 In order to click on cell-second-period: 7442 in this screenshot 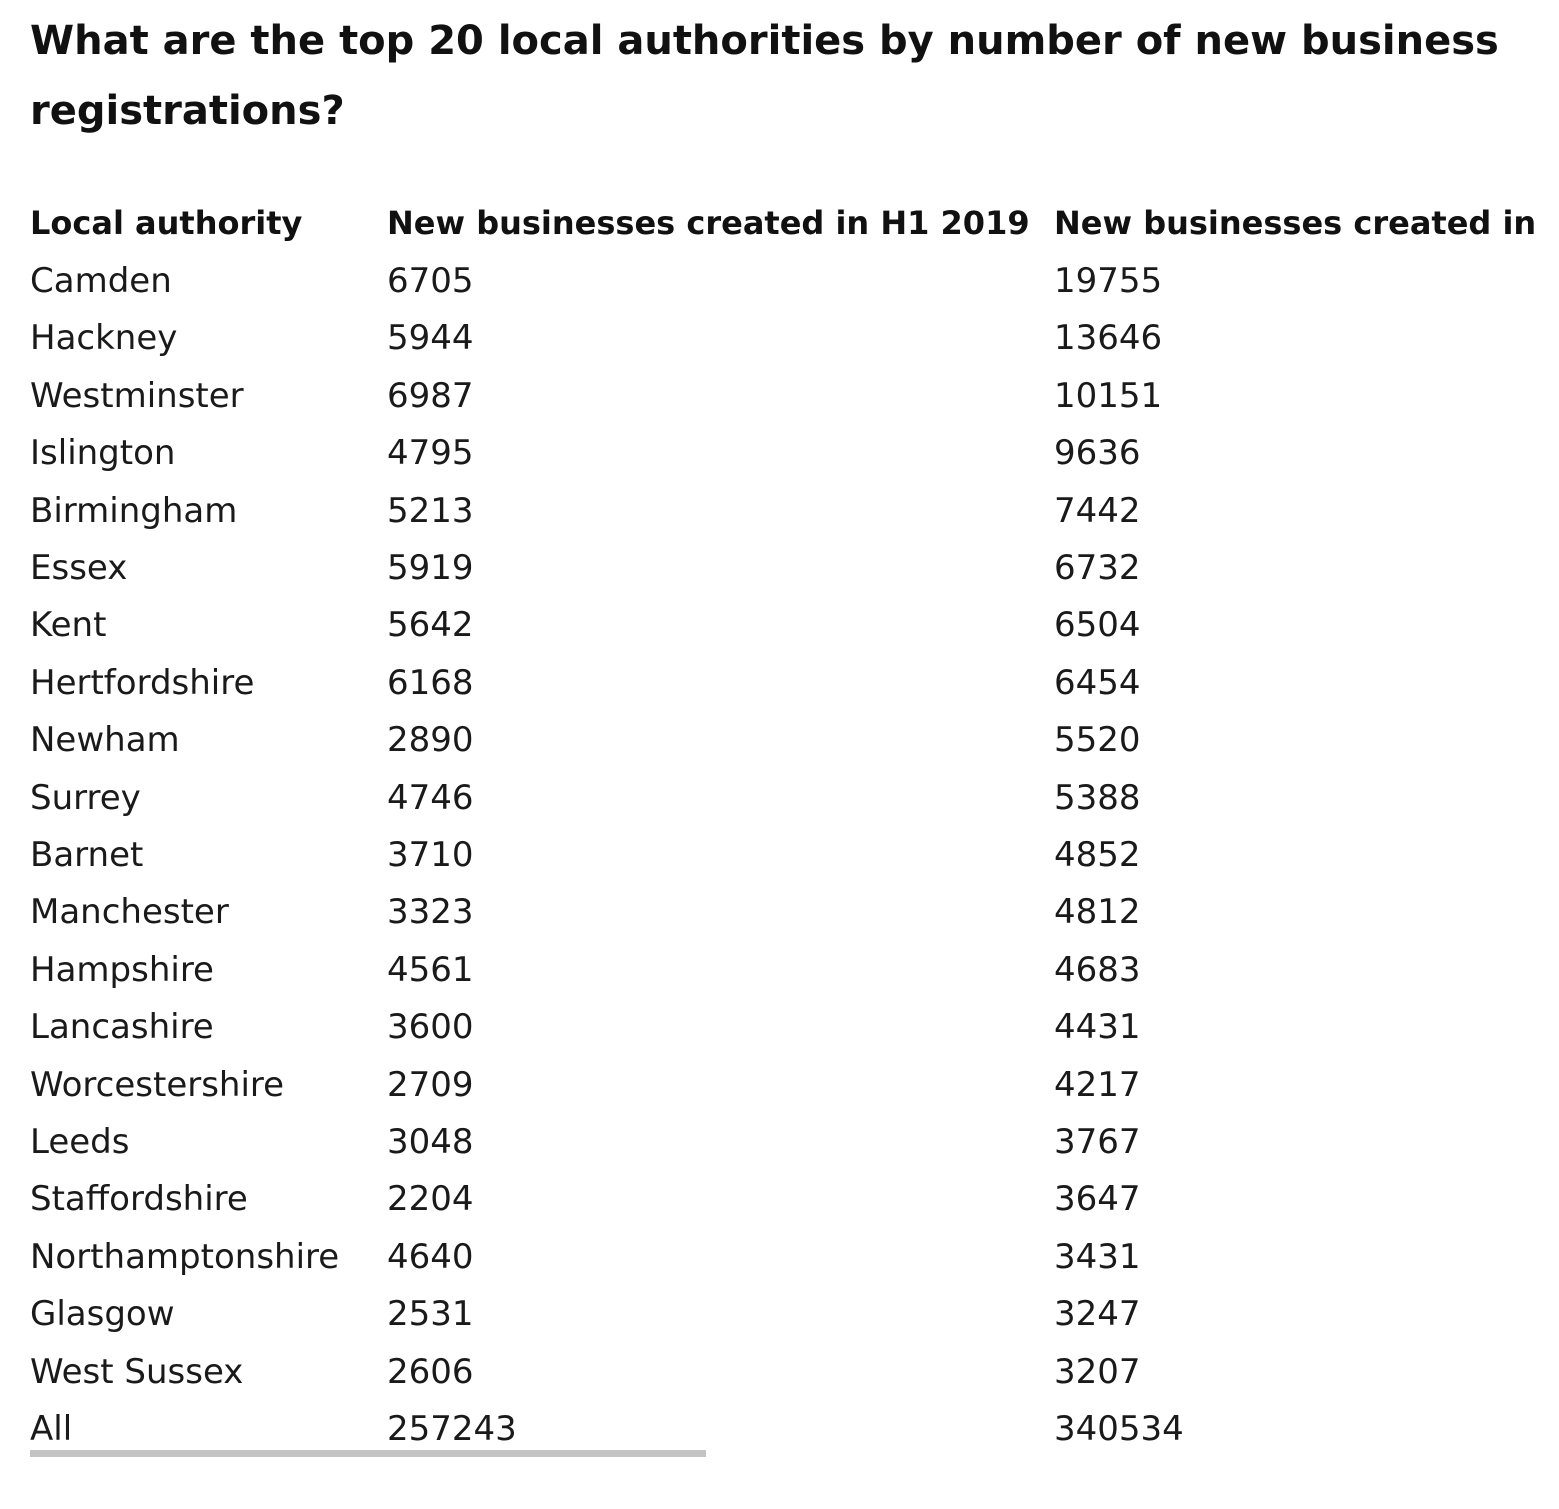, I will do `click(1097, 510)`.